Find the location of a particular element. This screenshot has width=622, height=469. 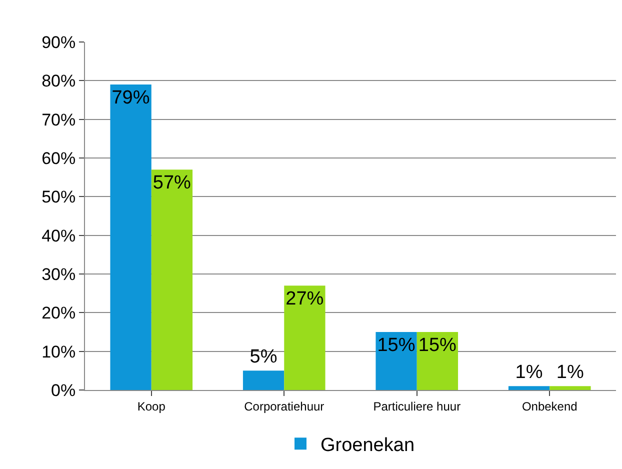

y-tick-label: 90% is located at coordinates (59, 42).